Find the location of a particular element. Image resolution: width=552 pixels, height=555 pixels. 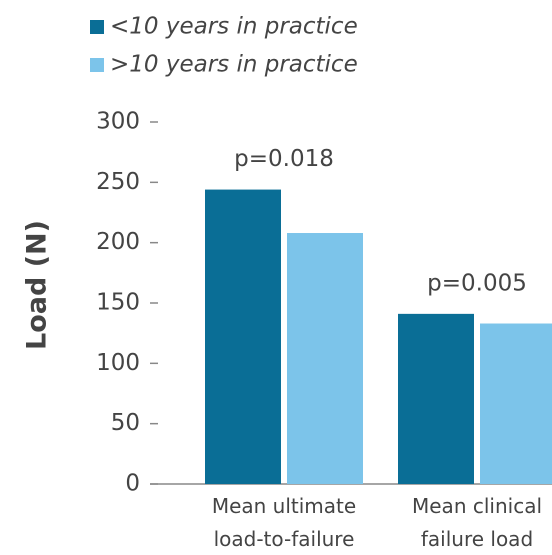

y-axis-label: Load (N) is located at coordinates (37, 285).